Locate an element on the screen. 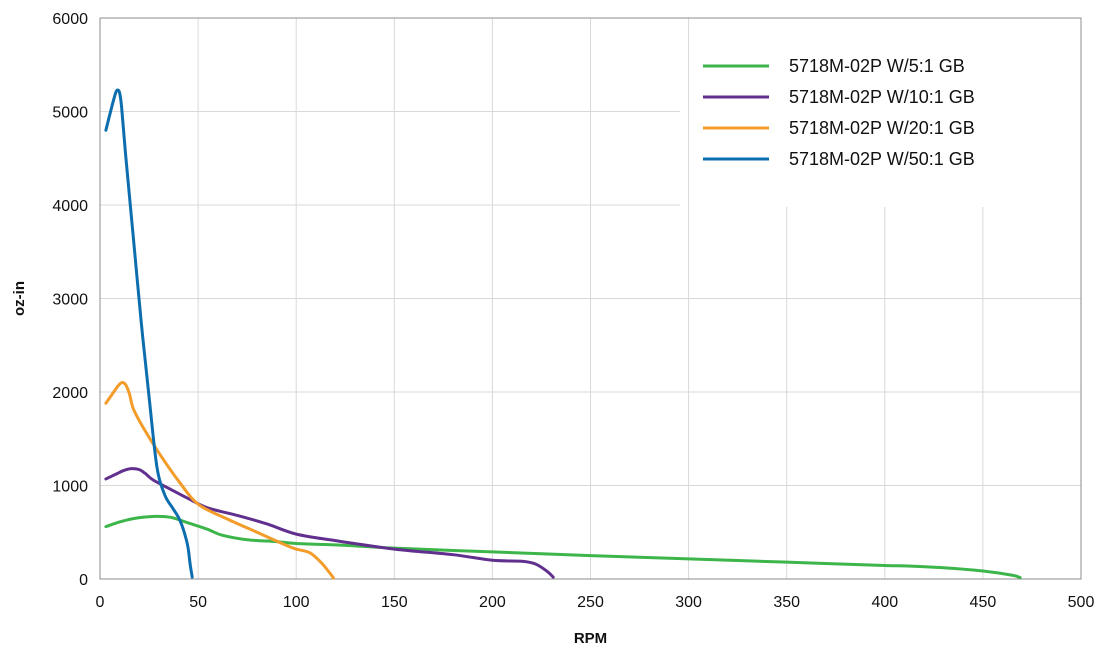 Image resolution: width=1117 pixels, height=648 pixels. legend-item-1: 5718M-02P W/5:1 GB is located at coordinates (834, 66).